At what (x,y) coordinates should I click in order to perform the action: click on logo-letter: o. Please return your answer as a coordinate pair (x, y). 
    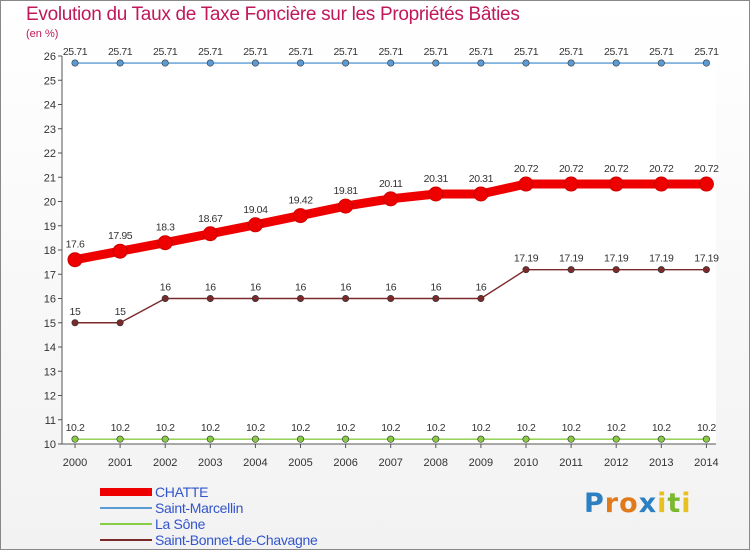
    Looking at the image, I should click on (629, 503).